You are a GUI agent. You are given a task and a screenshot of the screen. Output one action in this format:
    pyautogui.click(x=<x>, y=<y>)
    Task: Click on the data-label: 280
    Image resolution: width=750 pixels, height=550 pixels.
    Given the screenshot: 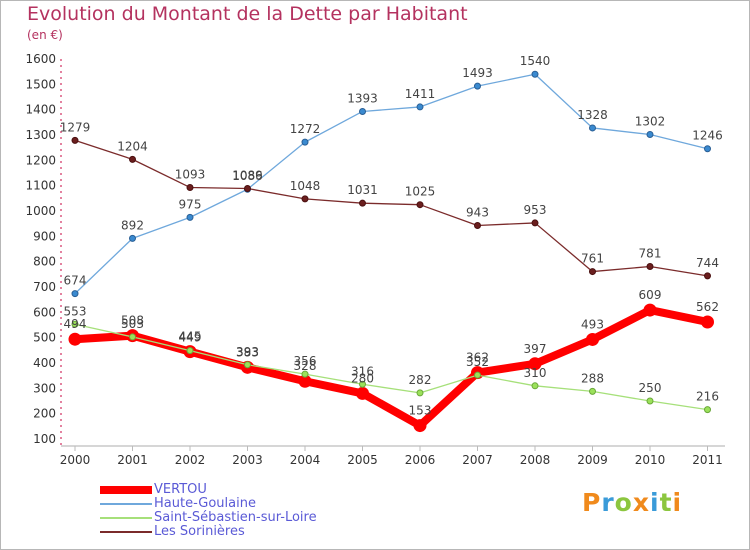 What is the action you would take?
    pyautogui.click(x=362, y=378)
    